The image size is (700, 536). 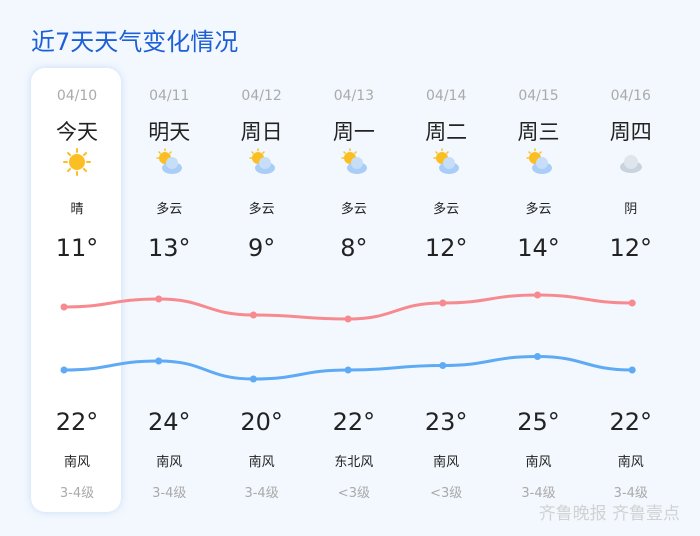 I want to click on day-label: 周三, so click(x=538, y=132).